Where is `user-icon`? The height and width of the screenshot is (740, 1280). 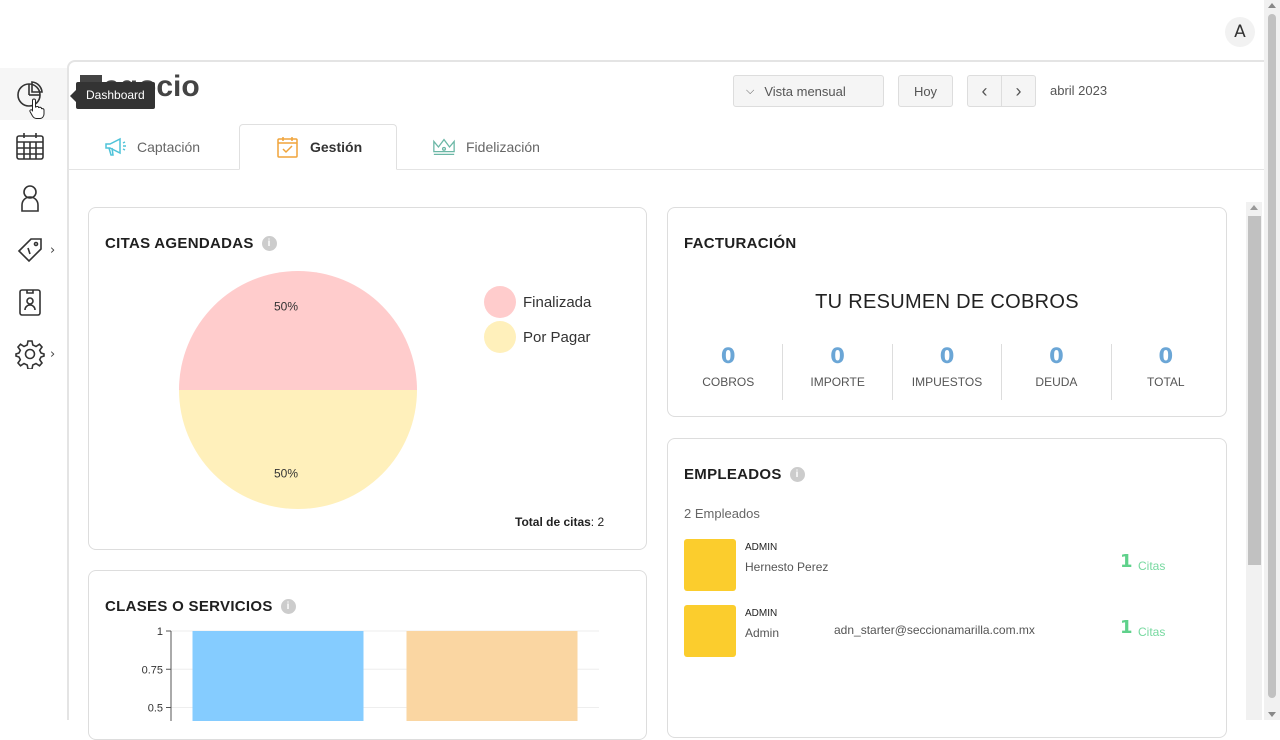 user-icon is located at coordinates (30, 198).